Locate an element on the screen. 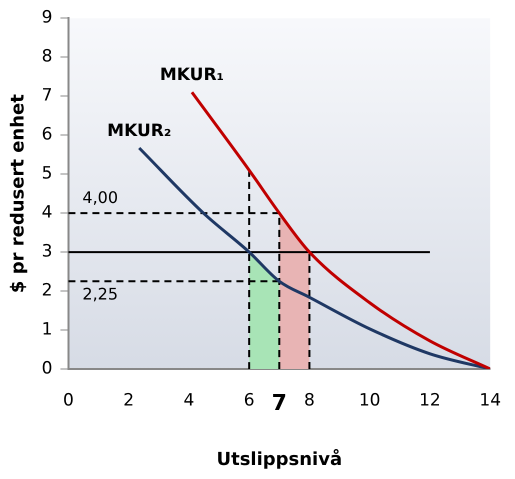  y-tick-label: 9 is located at coordinates (47, 18).